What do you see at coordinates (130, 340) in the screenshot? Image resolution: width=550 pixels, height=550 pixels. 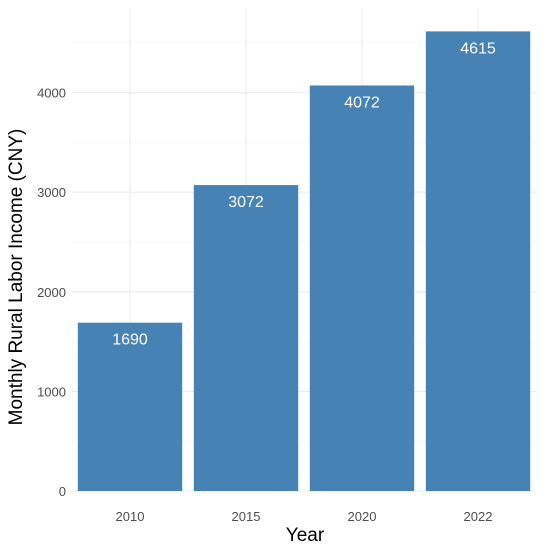 I see `data-label-2010: 1690` at bounding box center [130, 340].